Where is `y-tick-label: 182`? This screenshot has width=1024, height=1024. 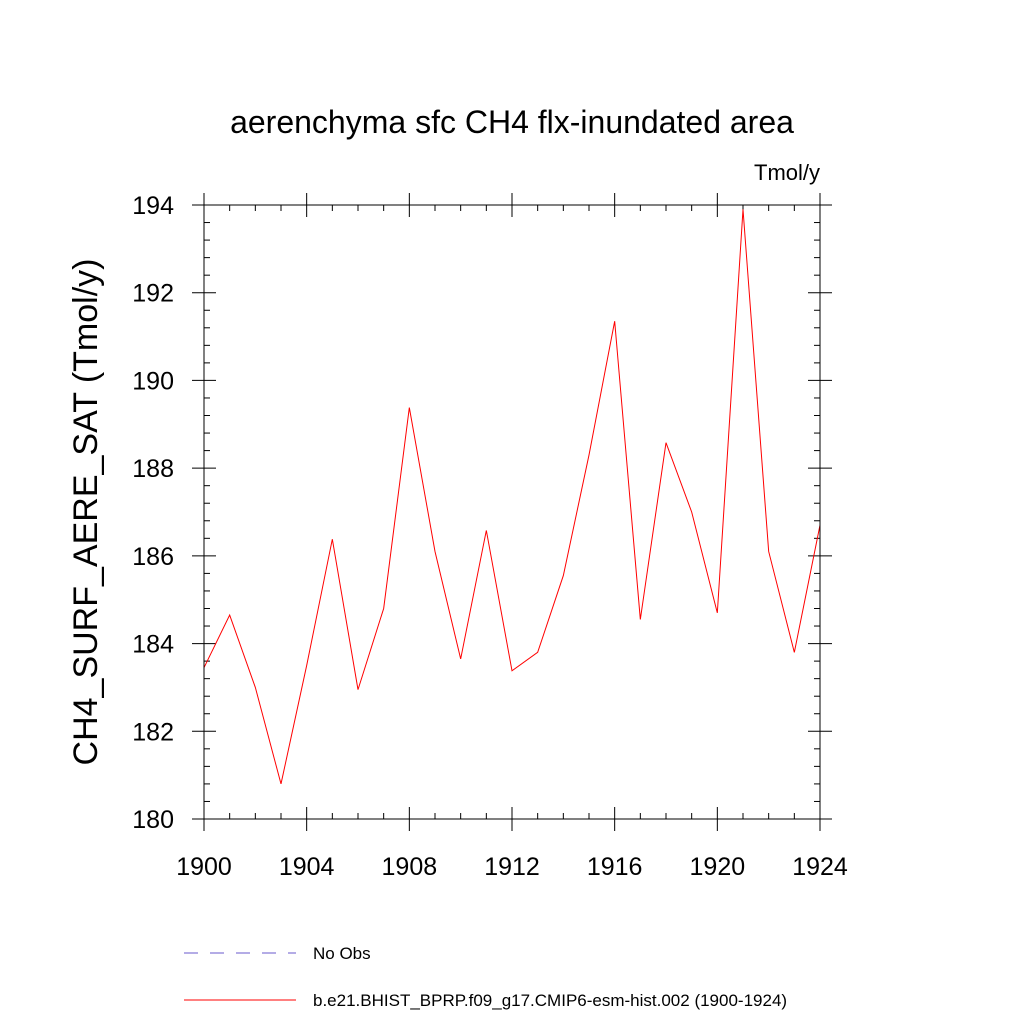 y-tick-label: 182 is located at coordinates (153, 732).